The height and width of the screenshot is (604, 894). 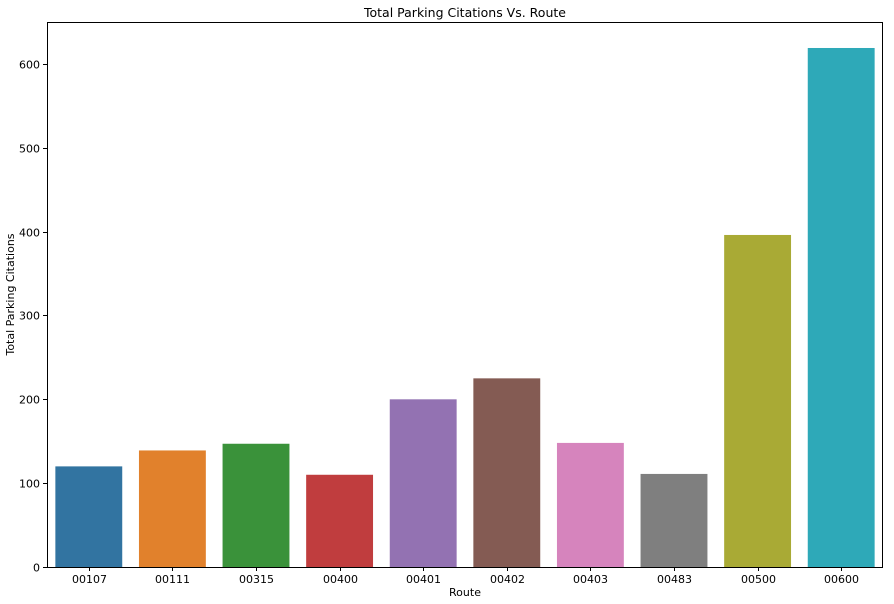 I want to click on y-tick-label: 300, so click(x=29, y=316).